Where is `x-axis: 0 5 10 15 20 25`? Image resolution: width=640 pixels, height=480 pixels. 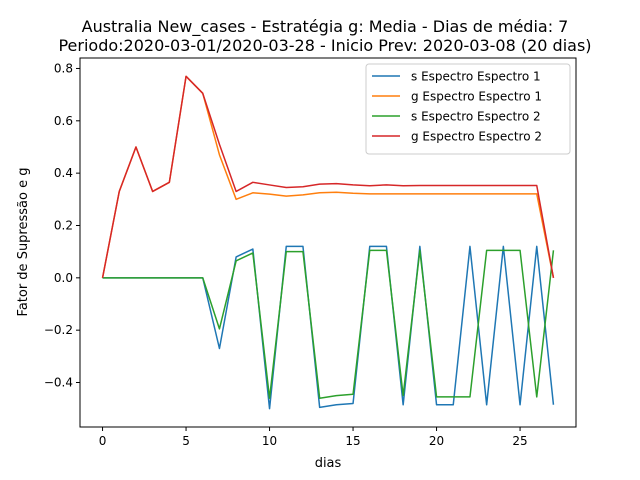
x-axis: 0 5 10 15 20 25 is located at coordinates (313, 437).